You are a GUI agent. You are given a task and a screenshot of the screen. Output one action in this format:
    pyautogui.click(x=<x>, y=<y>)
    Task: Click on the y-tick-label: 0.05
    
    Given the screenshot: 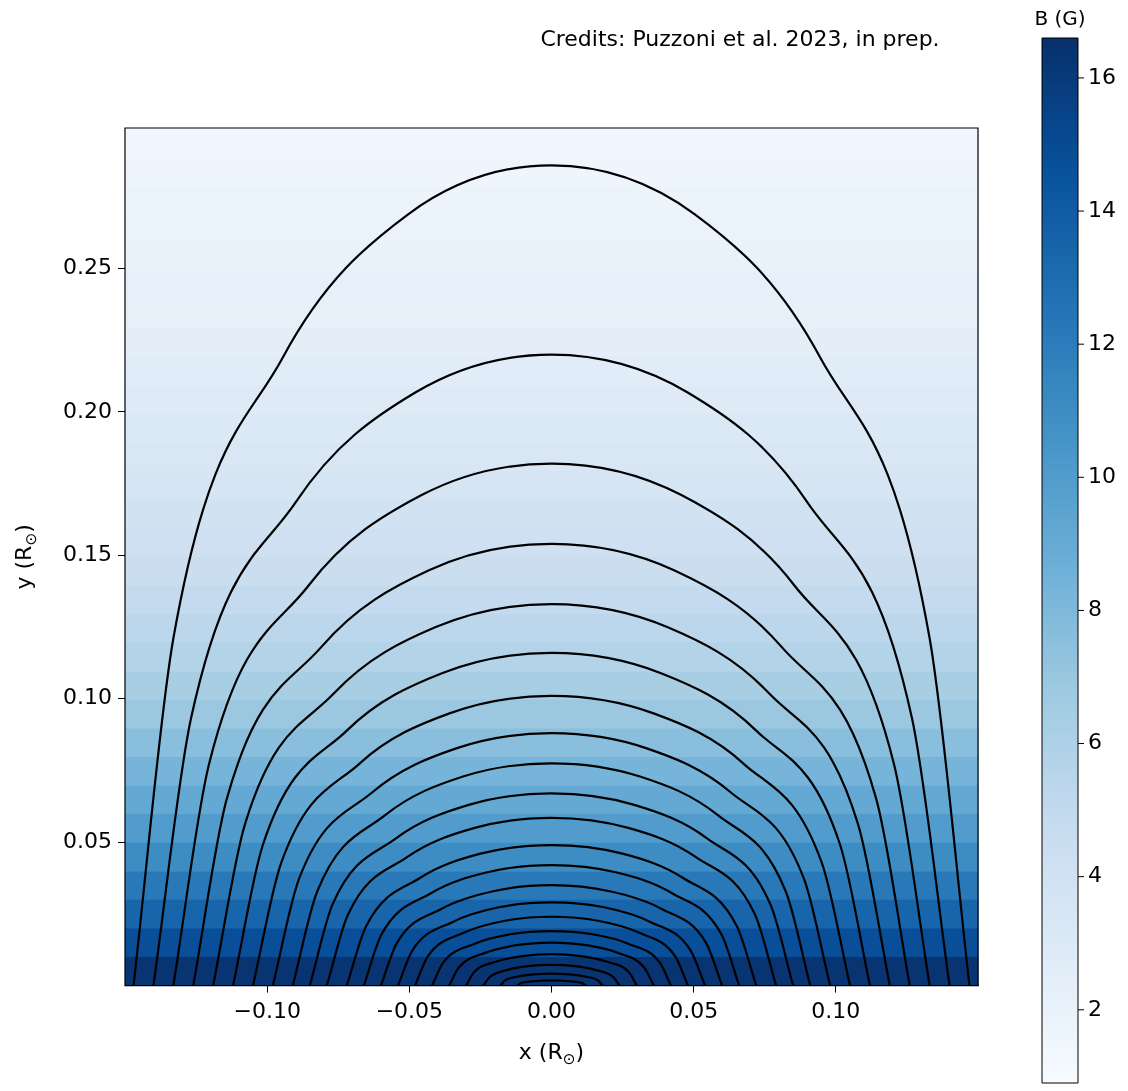 What is the action you would take?
    pyautogui.click(x=87, y=840)
    